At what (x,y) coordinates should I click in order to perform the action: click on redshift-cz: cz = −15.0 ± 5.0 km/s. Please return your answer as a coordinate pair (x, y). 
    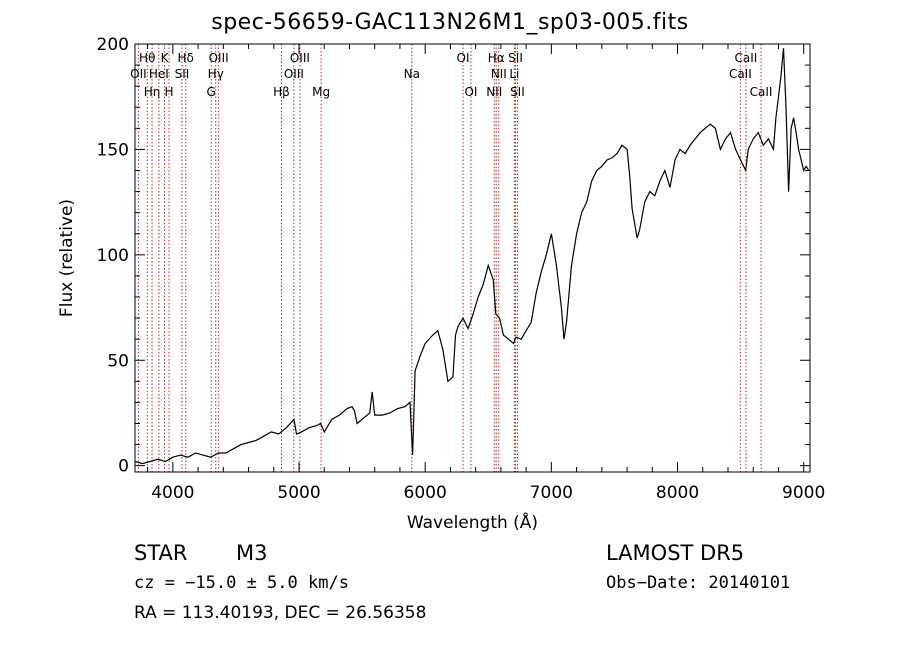
    Looking at the image, I should click on (241, 583).